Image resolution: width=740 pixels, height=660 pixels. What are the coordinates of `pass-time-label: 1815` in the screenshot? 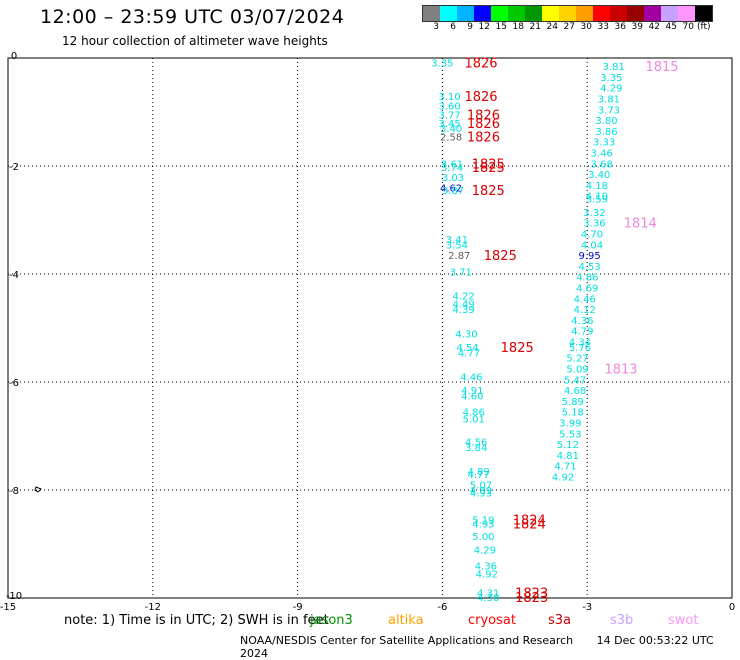 It's located at (661, 67).